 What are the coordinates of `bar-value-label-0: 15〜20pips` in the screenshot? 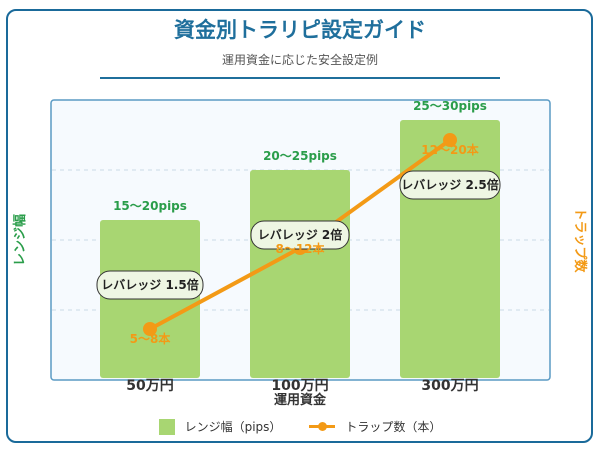 It's located at (150, 206).